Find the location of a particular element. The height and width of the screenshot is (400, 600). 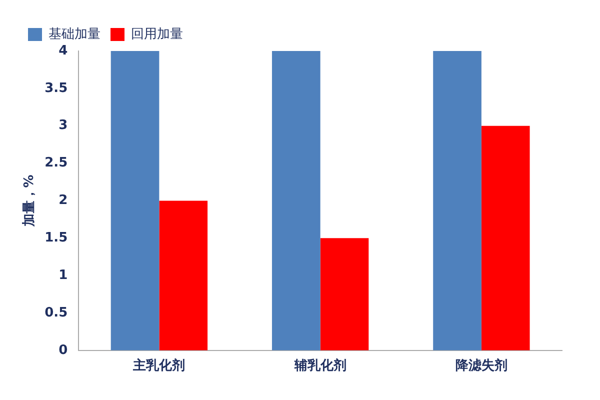

y-tick-label: 1.5 is located at coordinates (56, 238).